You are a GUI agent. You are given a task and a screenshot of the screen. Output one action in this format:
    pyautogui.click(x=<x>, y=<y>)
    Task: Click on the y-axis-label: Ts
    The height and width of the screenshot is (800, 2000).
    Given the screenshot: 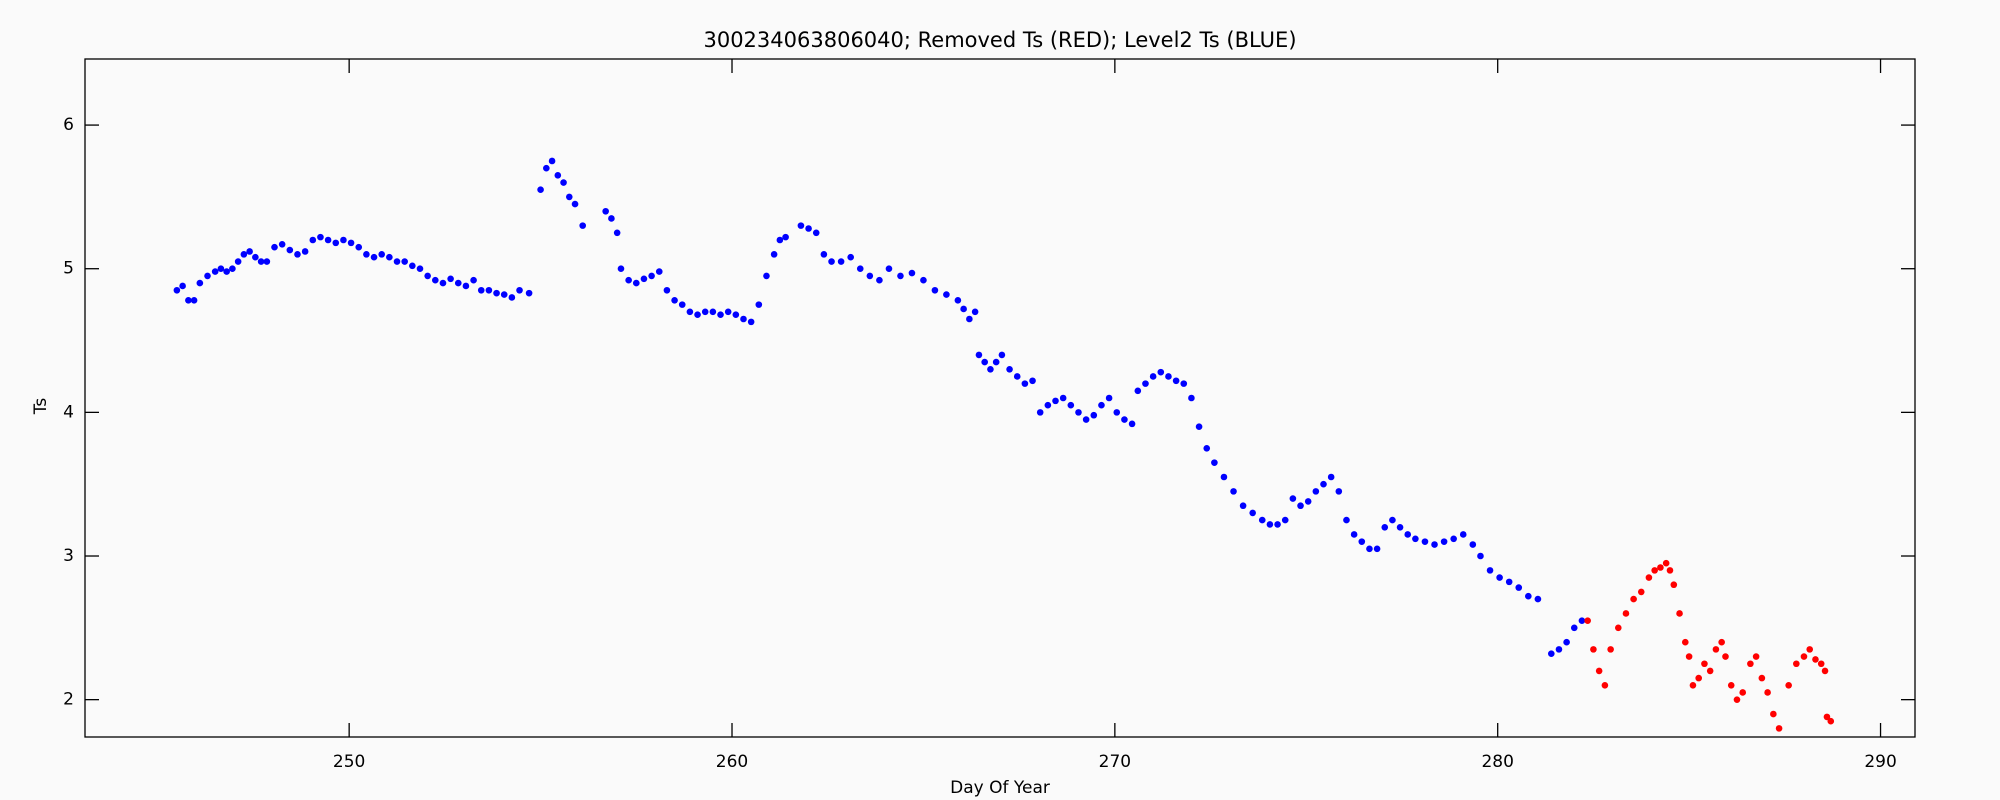 What is the action you would take?
    pyautogui.click(x=41, y=407)
    